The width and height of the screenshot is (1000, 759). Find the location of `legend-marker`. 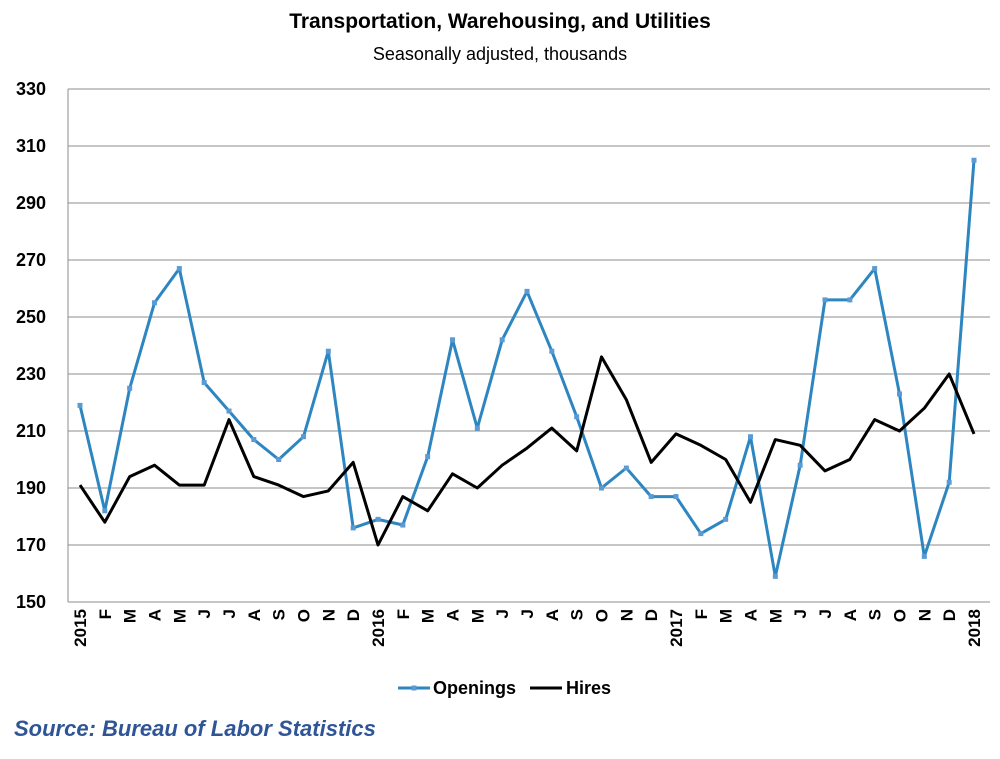

legend-marker is located at coordinates (414, 688).